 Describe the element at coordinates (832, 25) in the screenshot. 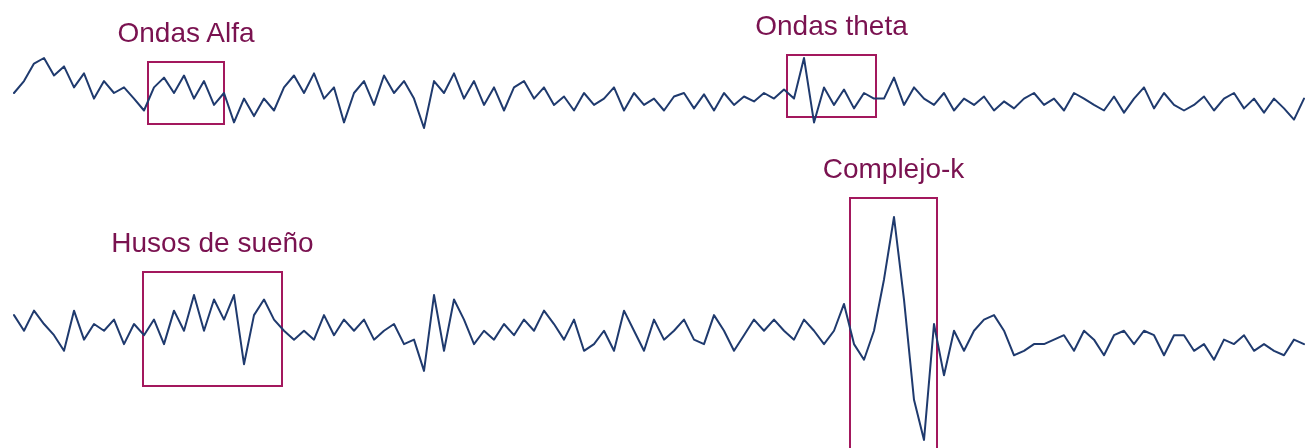

I see `text: Ondas theta` at that location.